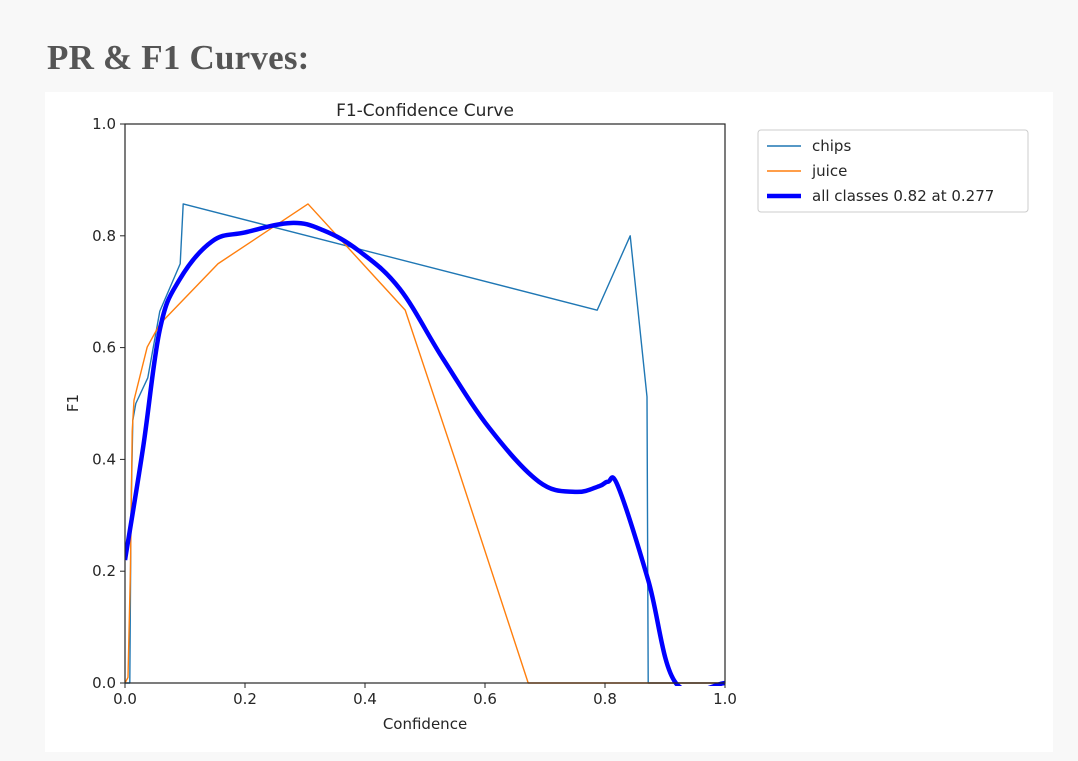  I want to click on chart-title: F1-Confidence Curve, so click(425, 111).